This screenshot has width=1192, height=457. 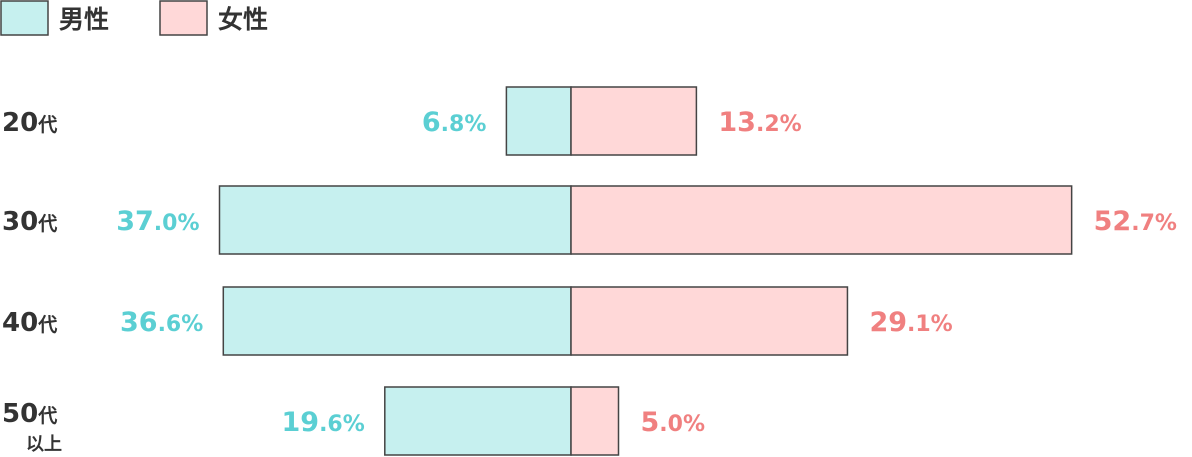 What do you see at coordinates (759, 122) in the screenshot?
I see `value-label-female: 13.2%` at bounding box center [759, 122].